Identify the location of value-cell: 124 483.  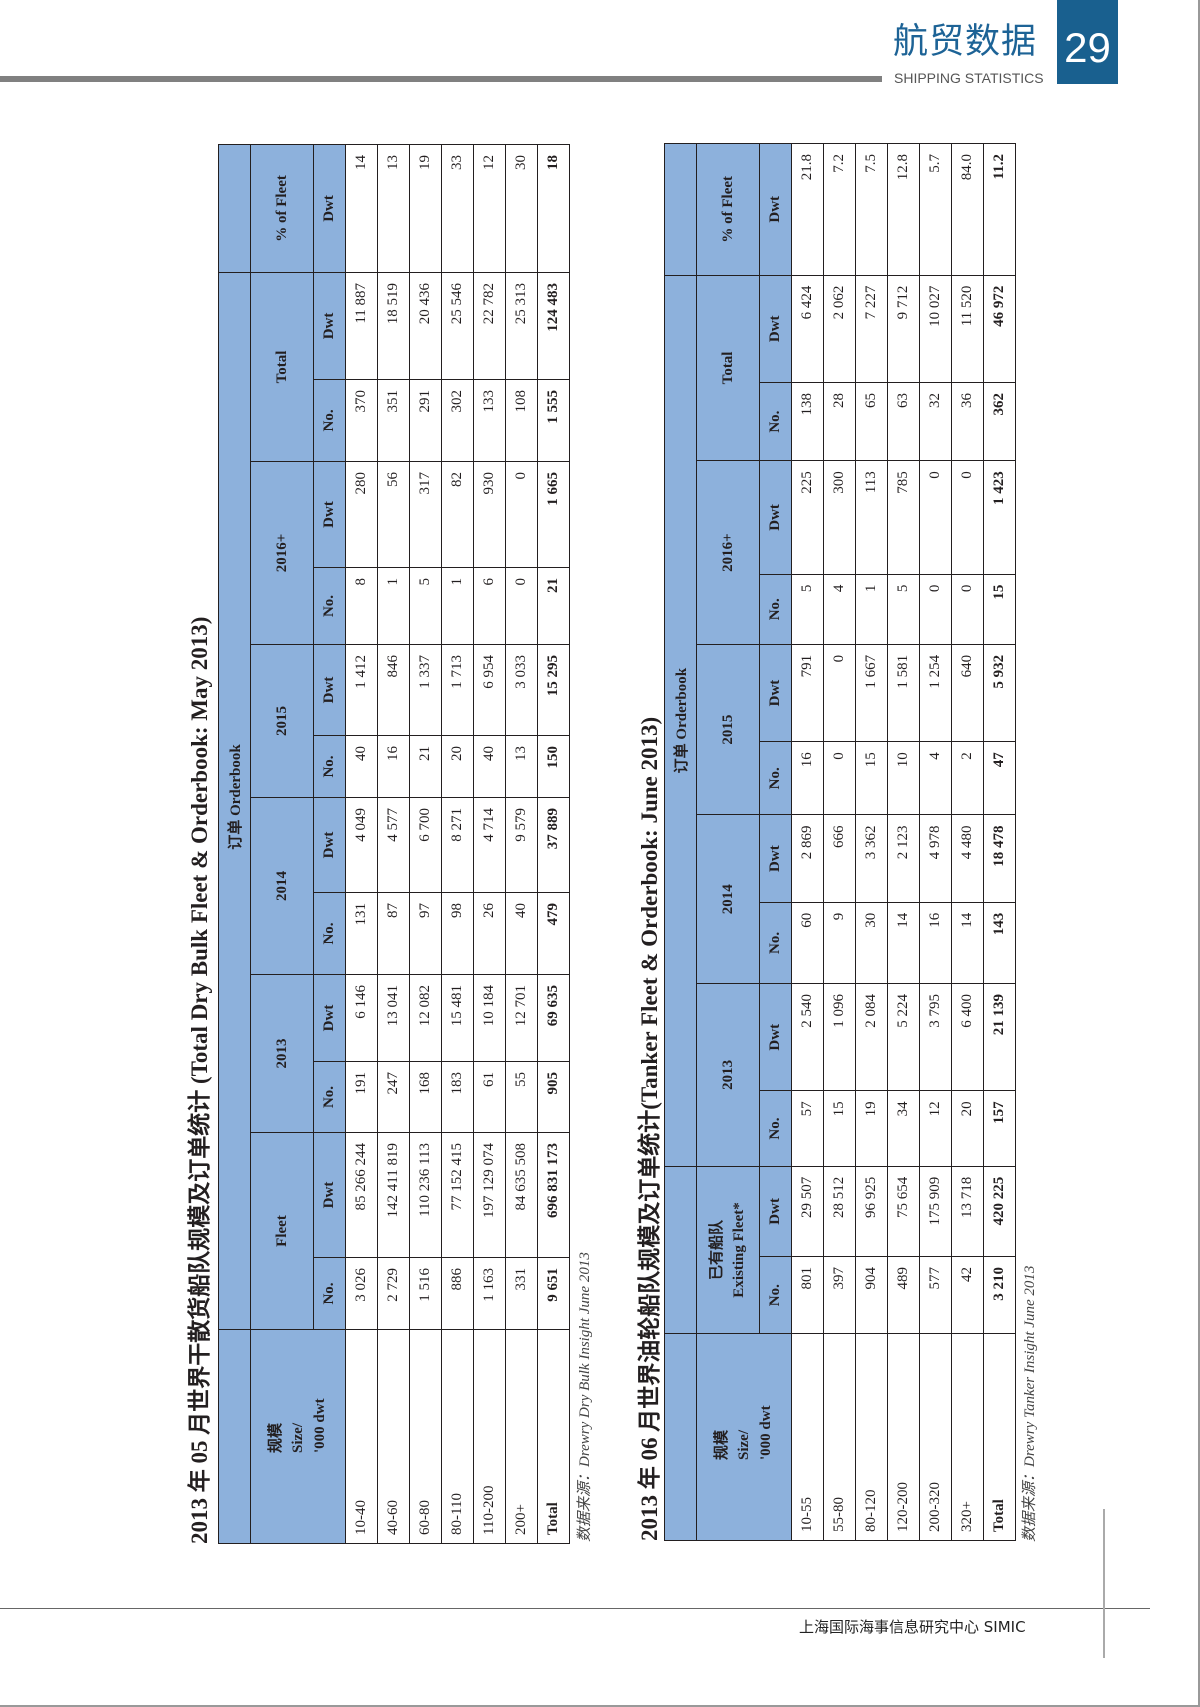
(553, 326).